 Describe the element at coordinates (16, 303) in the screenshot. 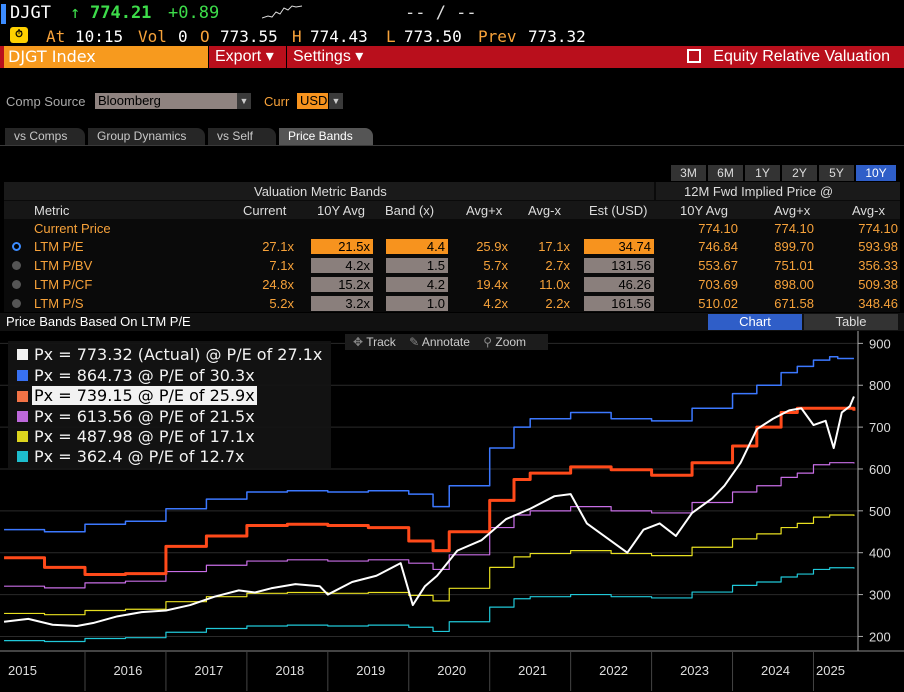

I see `radio-ltm-ps` at that location.